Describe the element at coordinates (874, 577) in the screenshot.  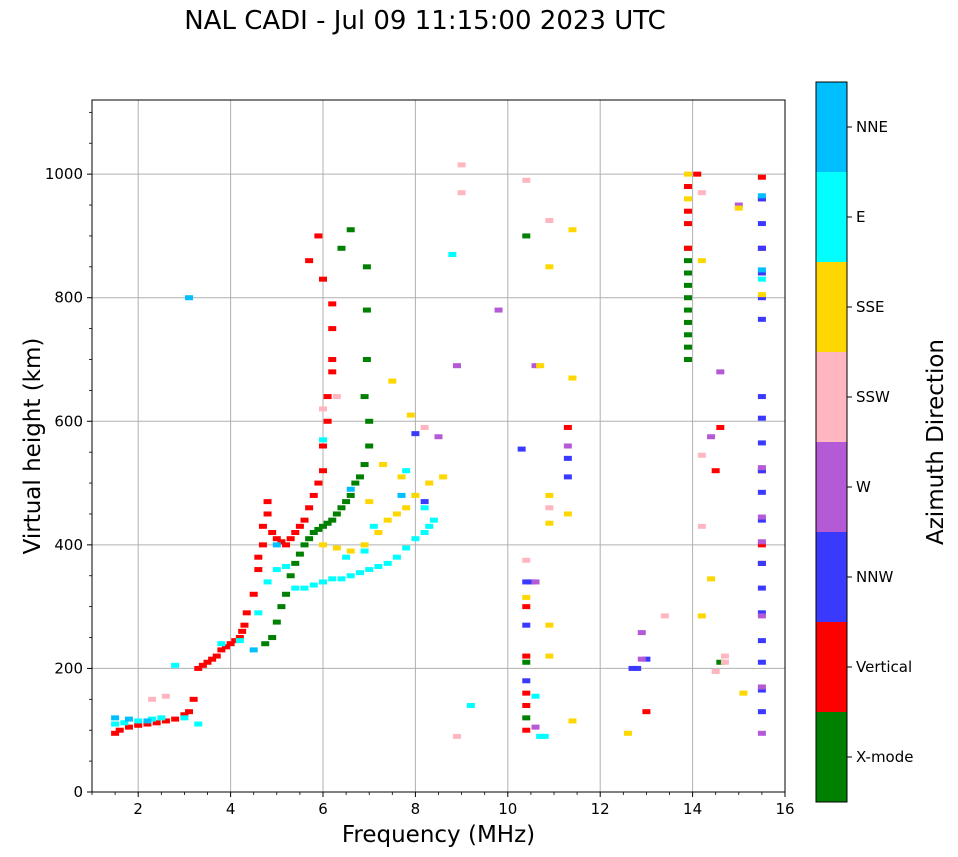
I see `colorbar-label: NNW` at that location.